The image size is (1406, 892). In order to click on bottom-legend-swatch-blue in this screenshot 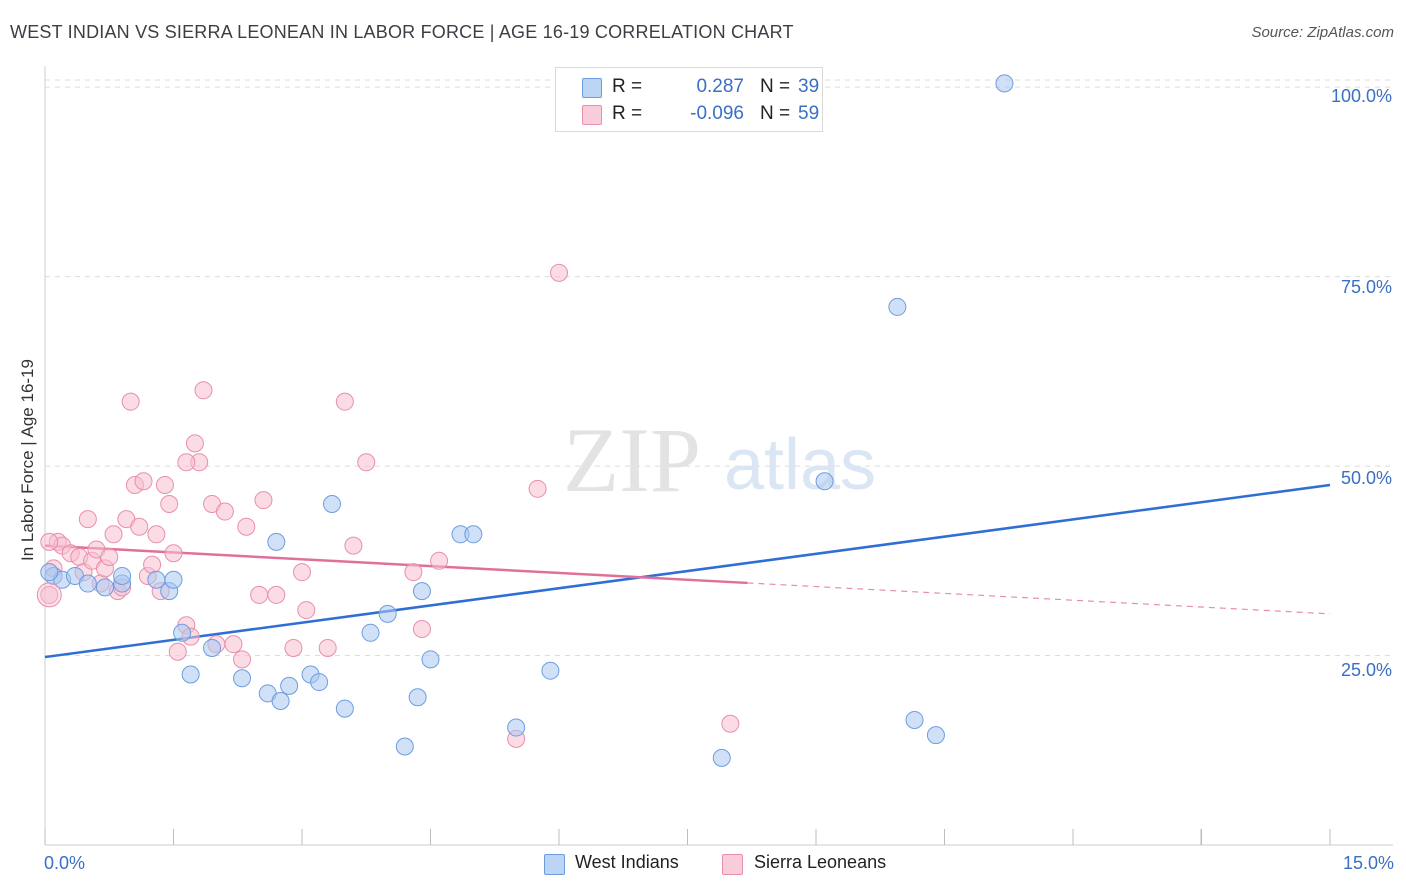, I will do `click(554, 864)`.